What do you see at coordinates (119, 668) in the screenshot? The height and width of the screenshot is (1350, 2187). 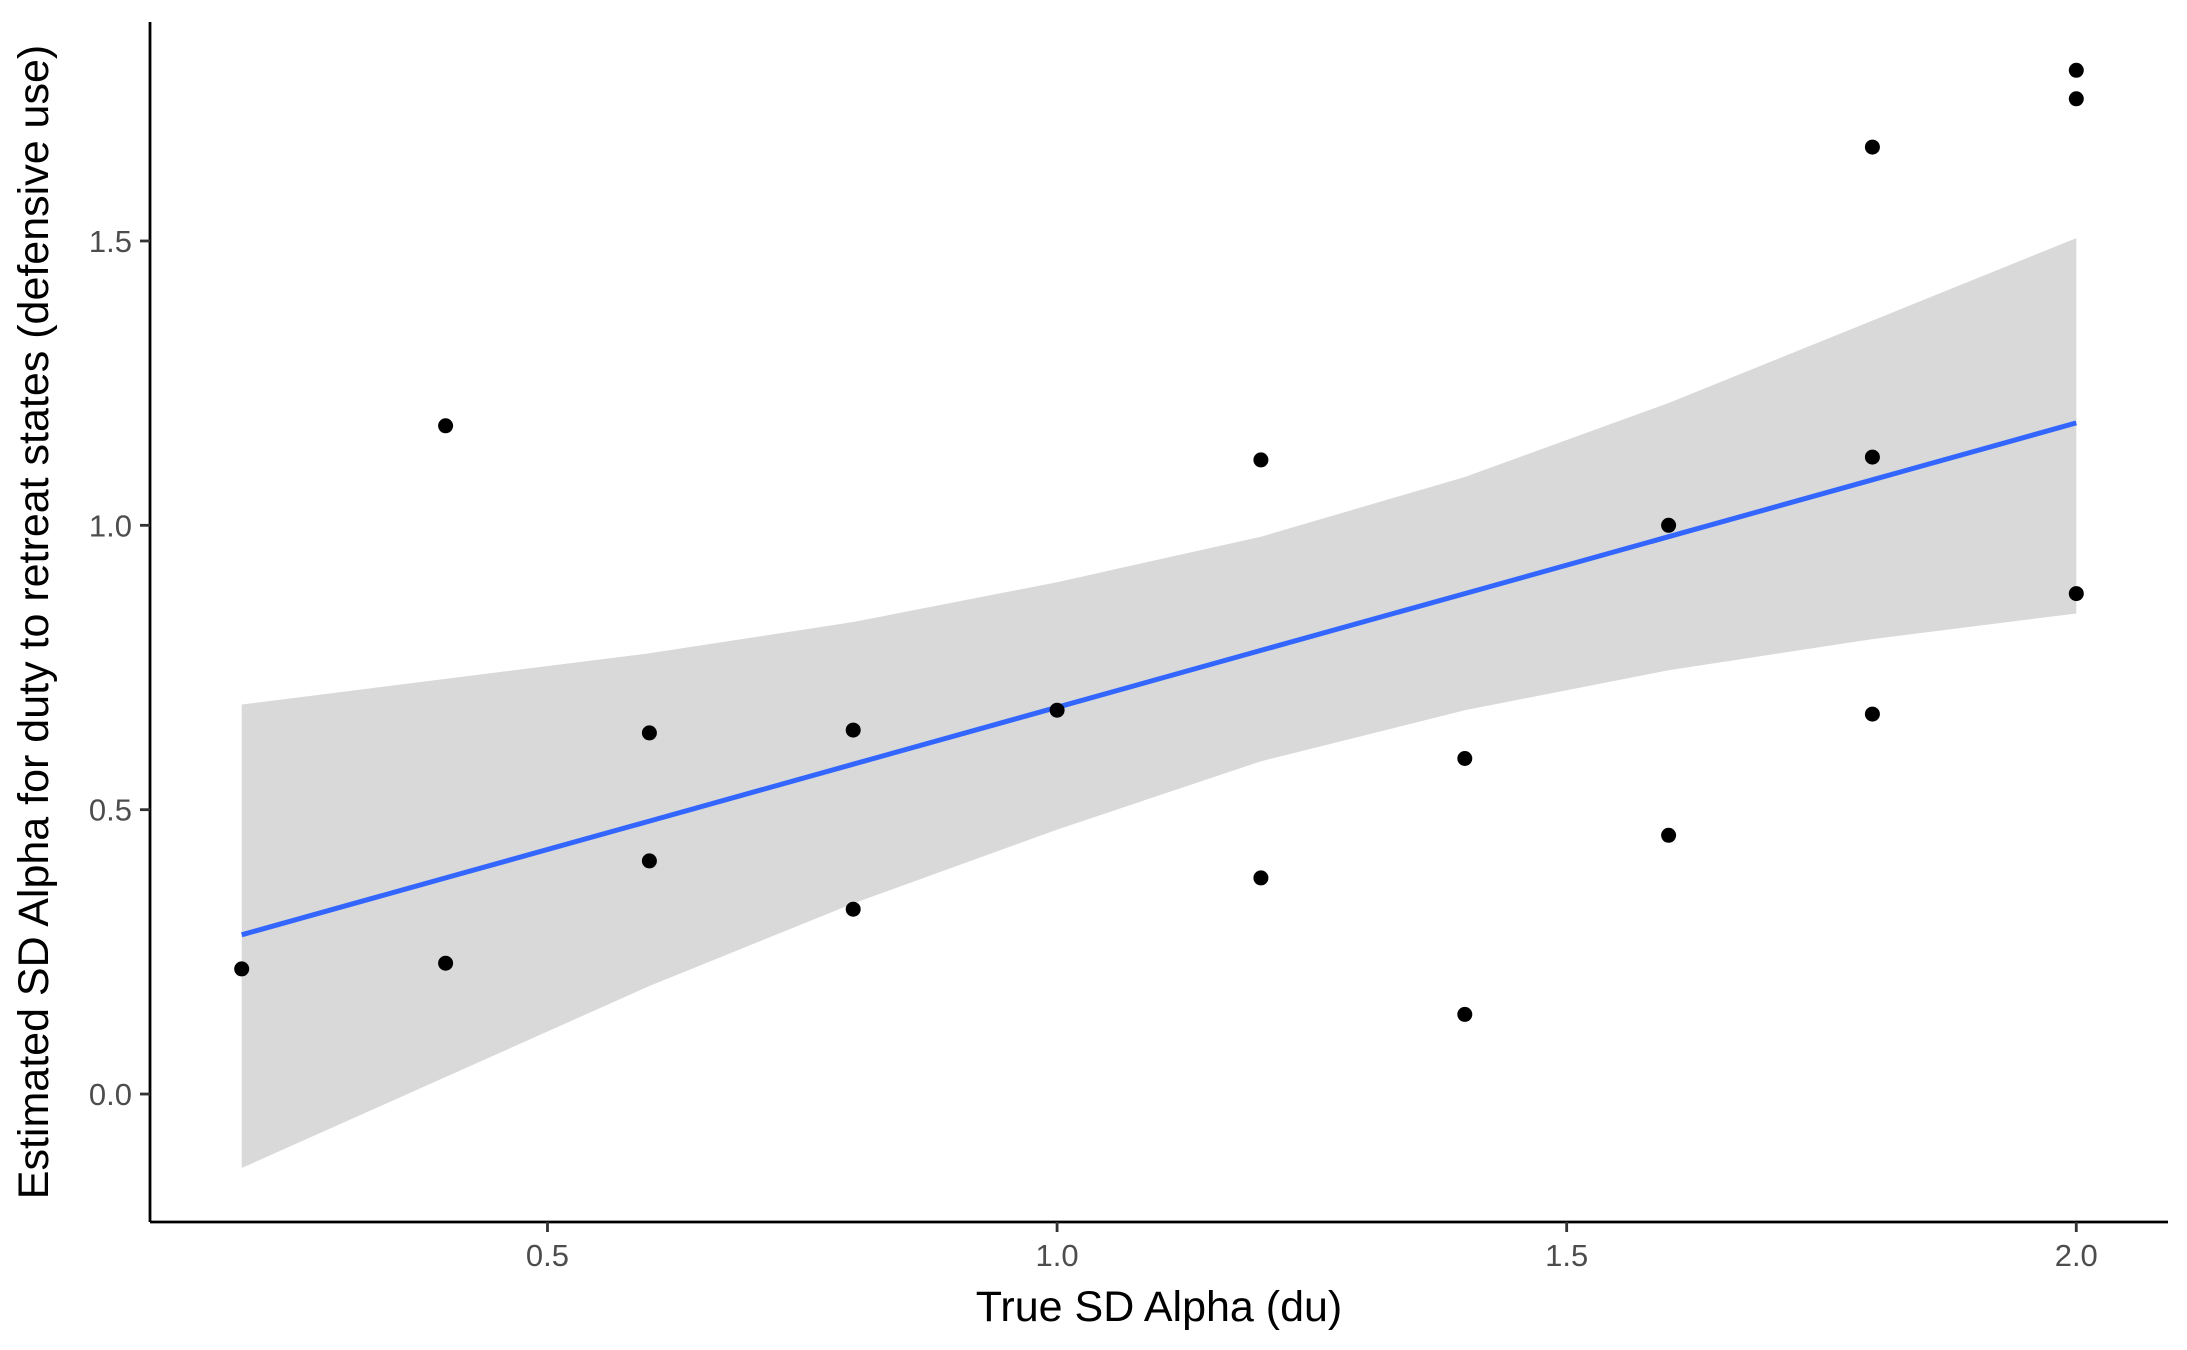 I see `y-axis-ticks: 0.0 0.5 1.0 1.5` at bounding box center [119, 668].